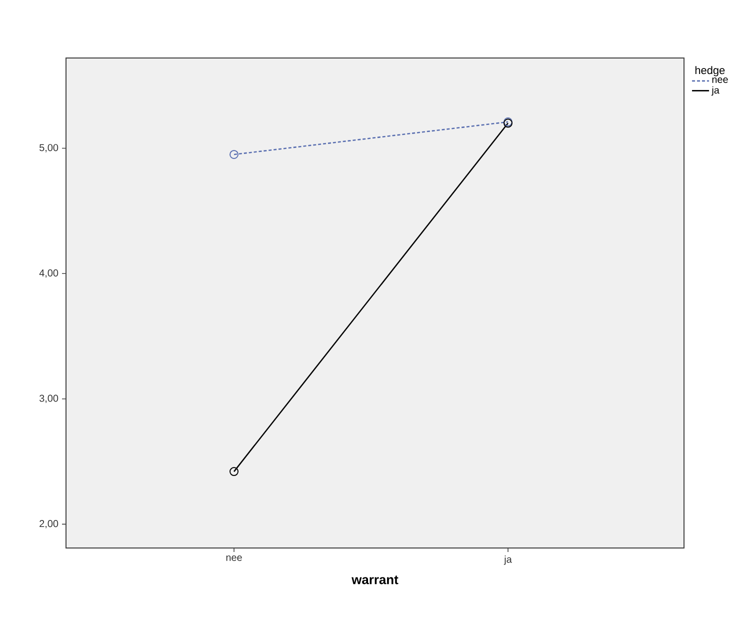  What do you see at coordinates (48, 273) in the screenshot?
I see `y-tick-label: 4,00` at bounding box center [48, 273].